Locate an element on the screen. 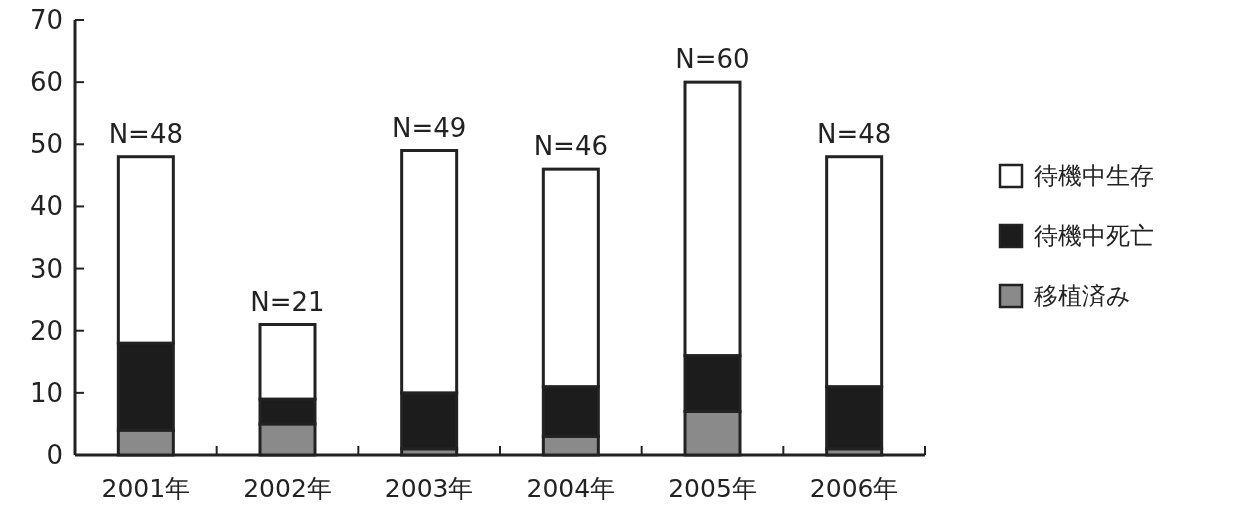 The image size is (1236, 515). y-tick-label: 30 is located at coordinates (46, 268).